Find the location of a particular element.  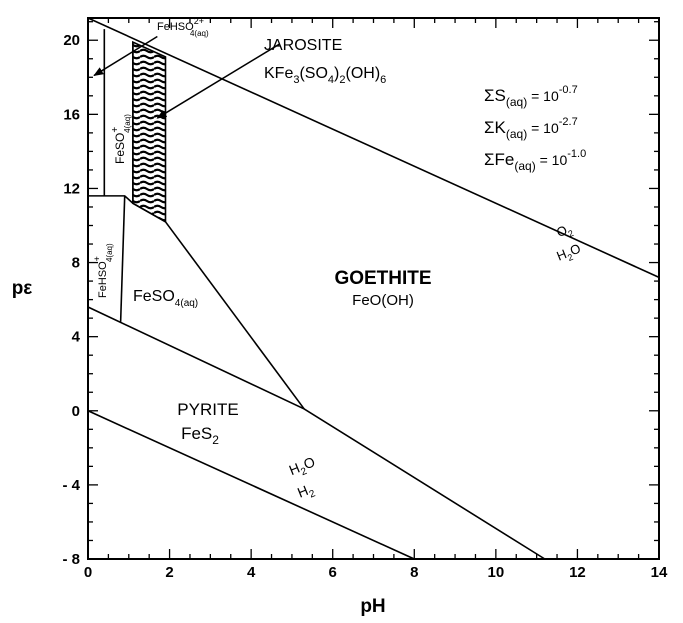

feso4-plus-sup: + is located at coordinates (115, 130).